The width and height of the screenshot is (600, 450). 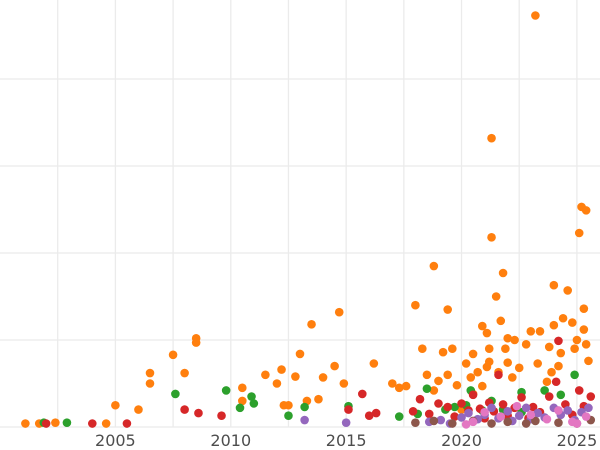 I want to click on x-tick-label: 2005, so click(x=115, y=440).